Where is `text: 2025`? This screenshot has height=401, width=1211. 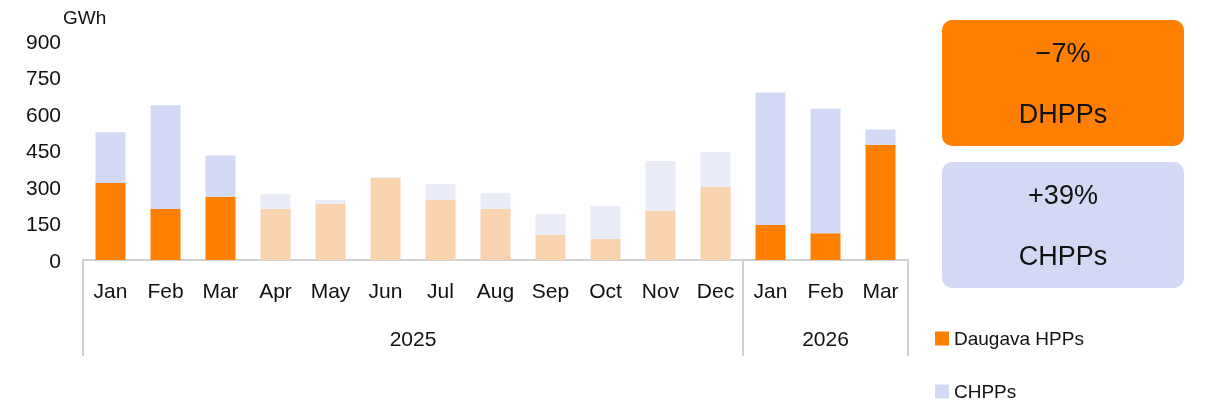 text: 2025 is located at coordinates (413, 338).